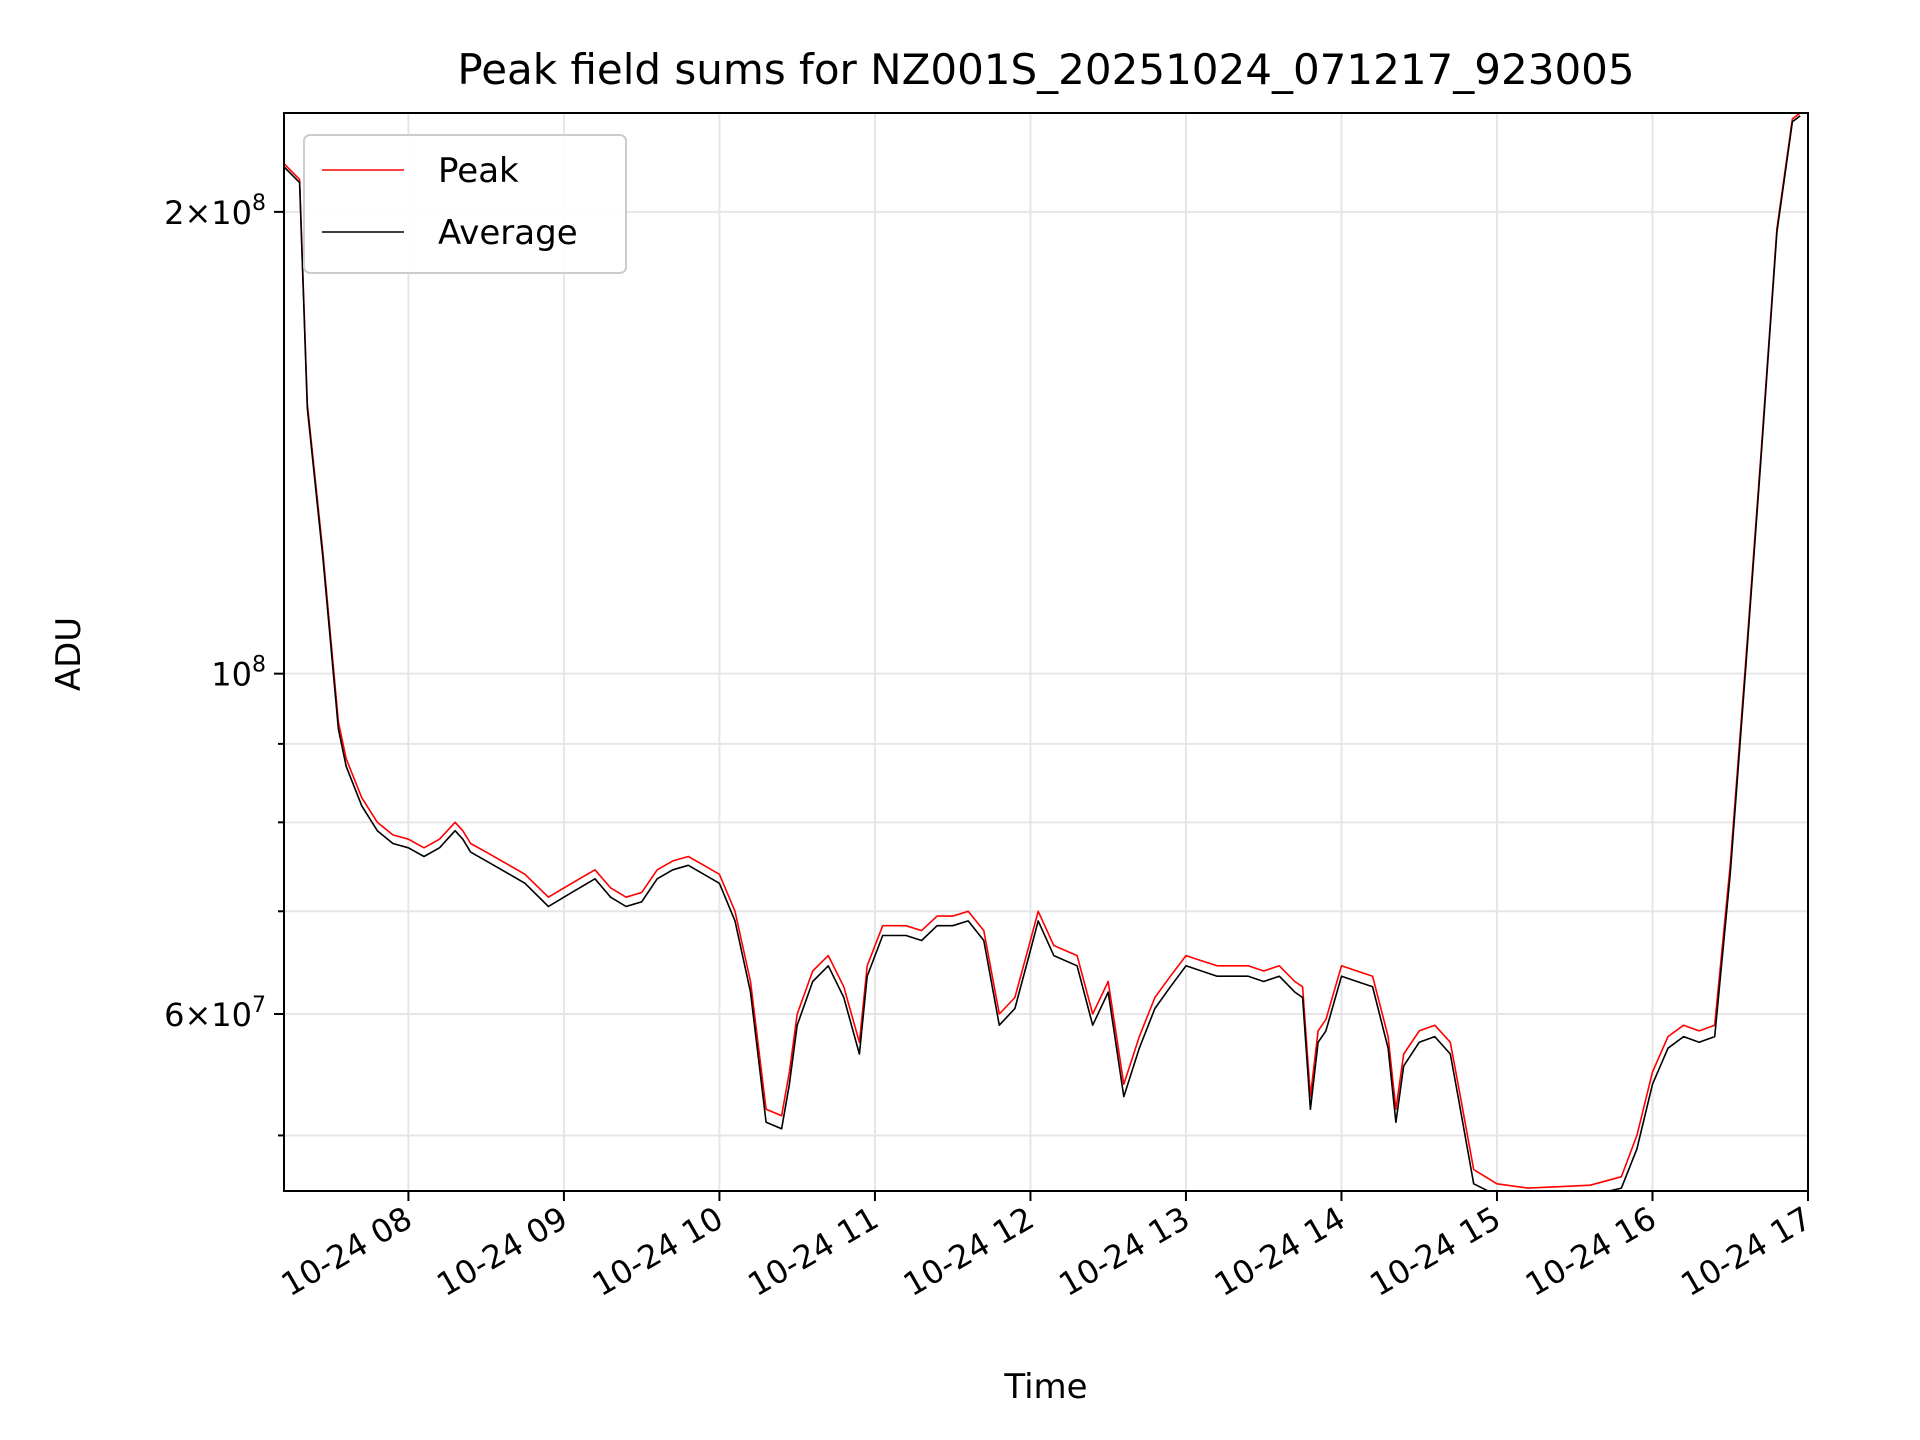  I want to click on legend: Peak Average, so click(465, 204).